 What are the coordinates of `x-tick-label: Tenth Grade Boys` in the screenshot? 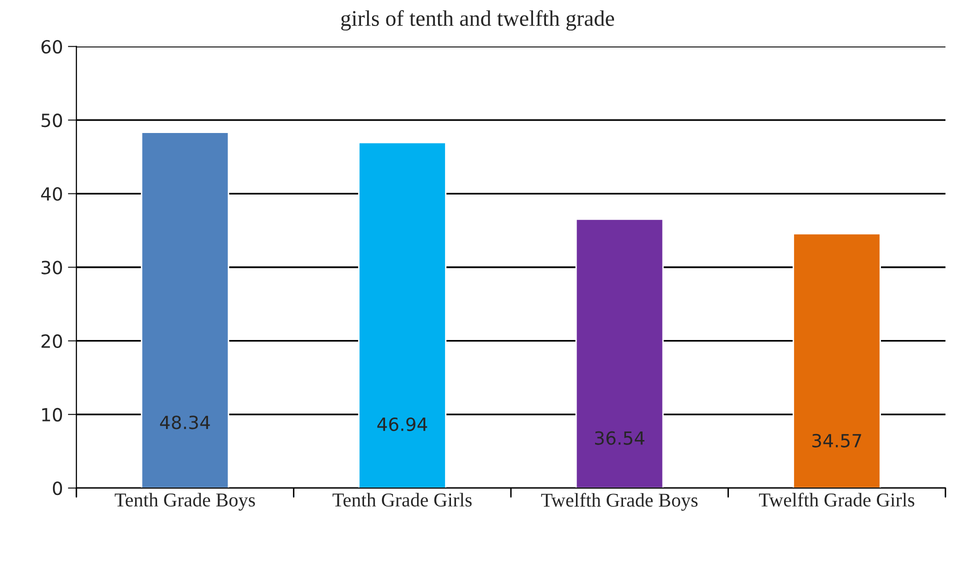 It's located at (184, 501).